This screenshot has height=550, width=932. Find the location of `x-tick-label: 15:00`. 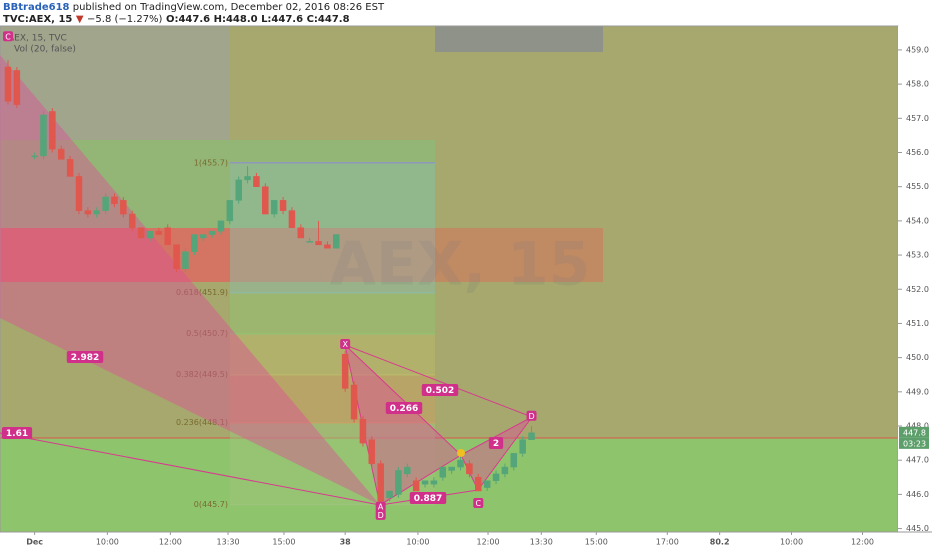

x-tick-label: 15:00 is located at coordinates (596, 542).